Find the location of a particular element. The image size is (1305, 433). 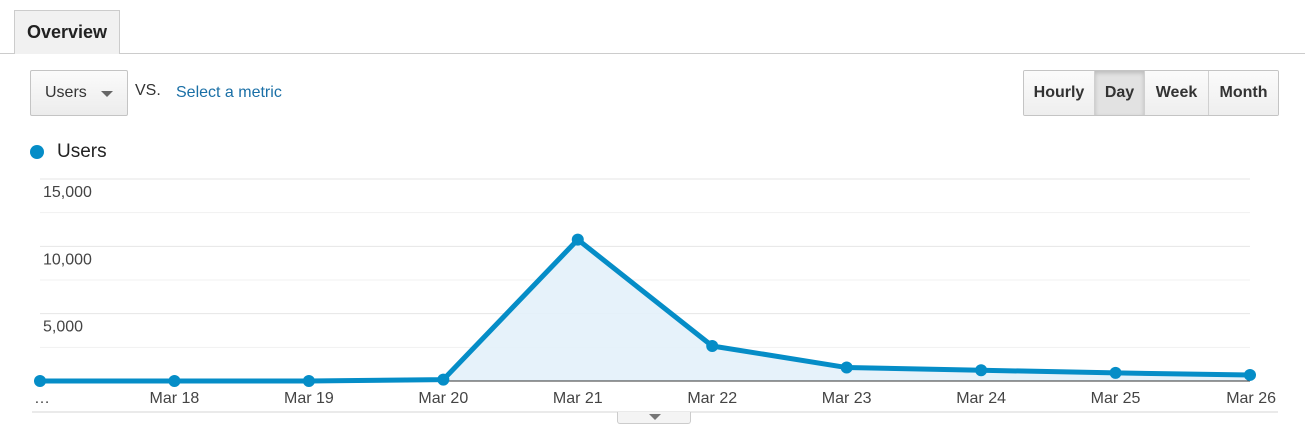

metric-dropdown: Users is located at coordinates (79, 93).